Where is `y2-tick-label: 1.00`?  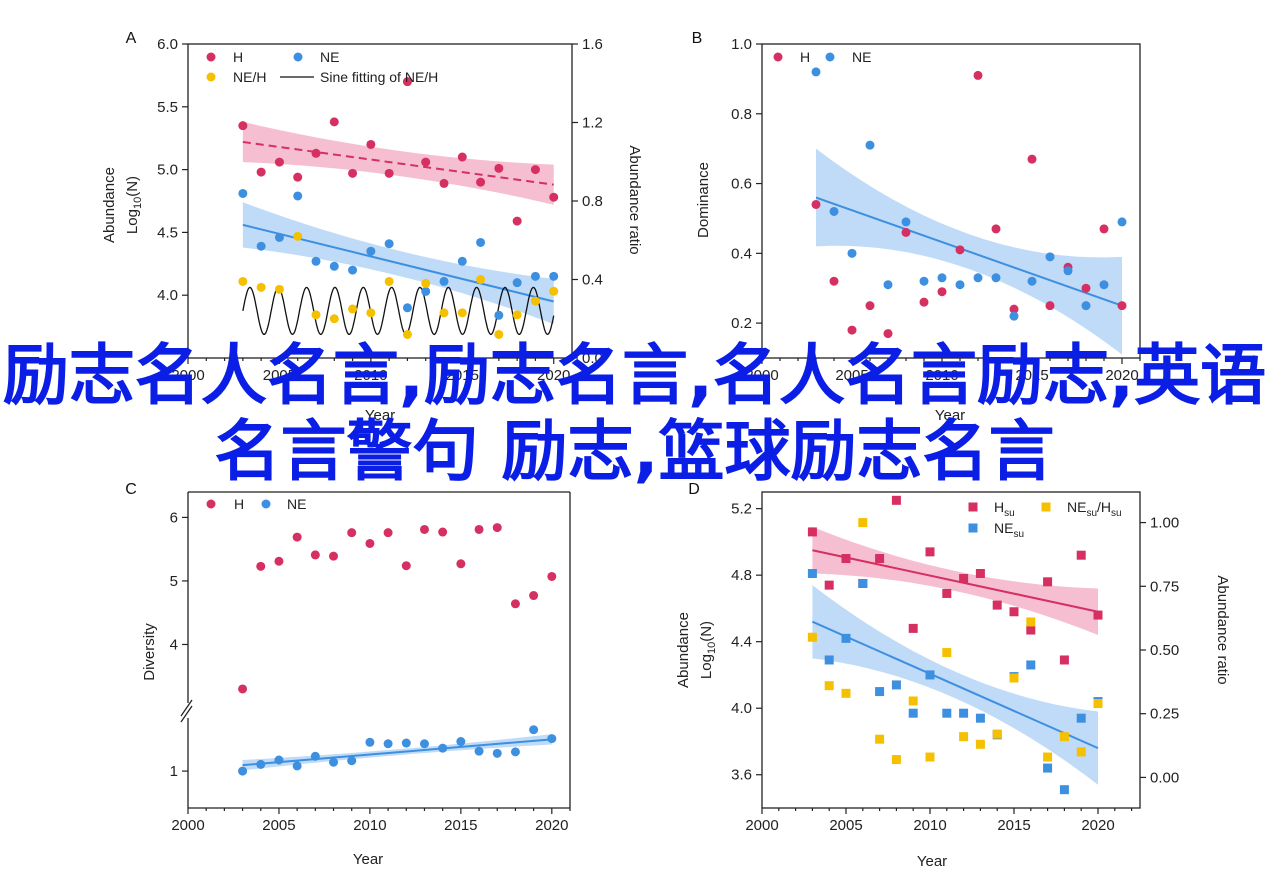 y2-tick-label: 1.00 is located at coordinates (1164, 523).